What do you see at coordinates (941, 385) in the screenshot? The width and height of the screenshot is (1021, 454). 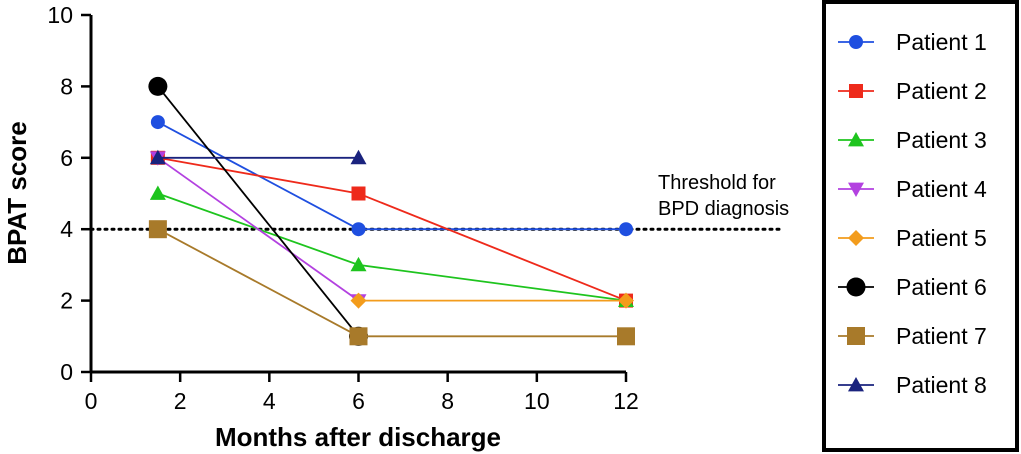 I see `legend-label: Patient 8` at bounding box center [941, 385].